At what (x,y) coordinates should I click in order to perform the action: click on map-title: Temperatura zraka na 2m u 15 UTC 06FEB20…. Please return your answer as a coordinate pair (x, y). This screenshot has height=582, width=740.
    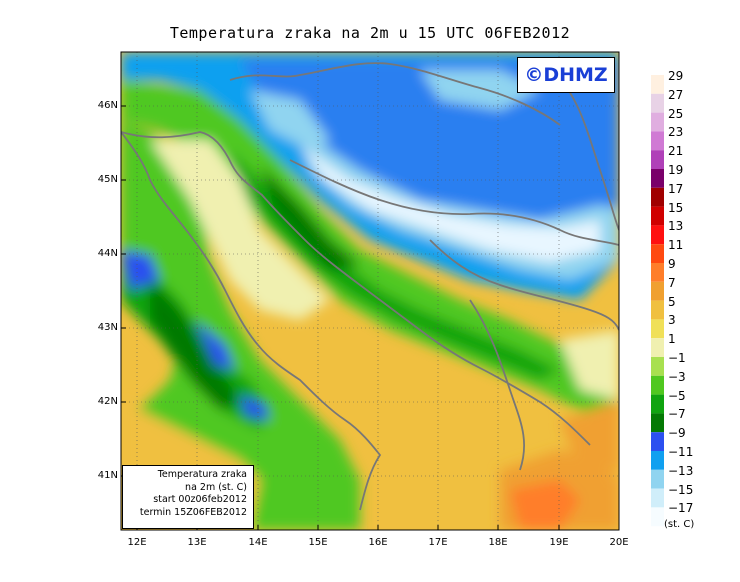
    Looking at the image, I should click on (370, 33).